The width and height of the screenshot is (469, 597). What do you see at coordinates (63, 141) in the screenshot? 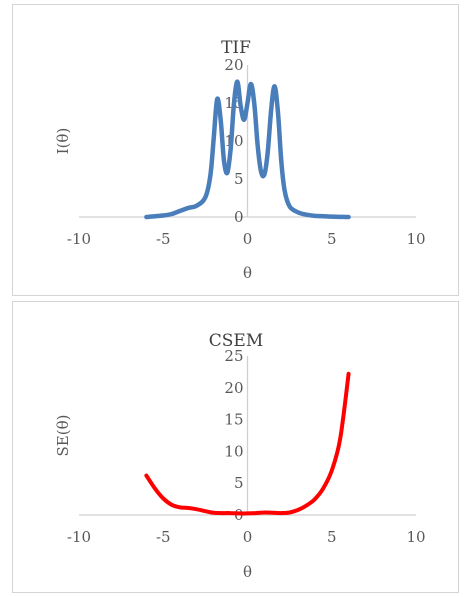
I see `tif-y-axis-title: I(θ)` at bounding box center [63, 141].